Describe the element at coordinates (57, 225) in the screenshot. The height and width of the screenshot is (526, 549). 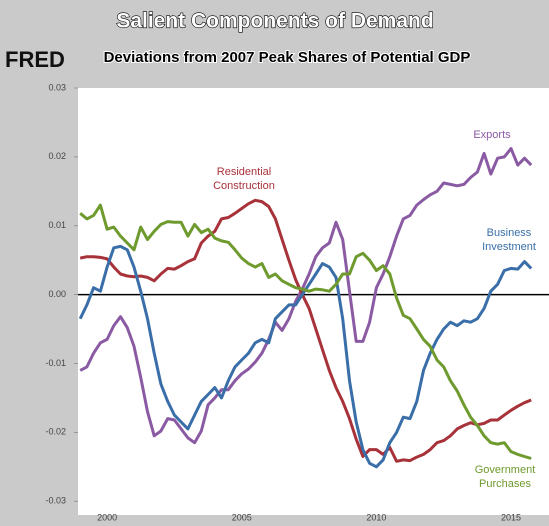
I see `y-tick-label: 0.01` at that location.